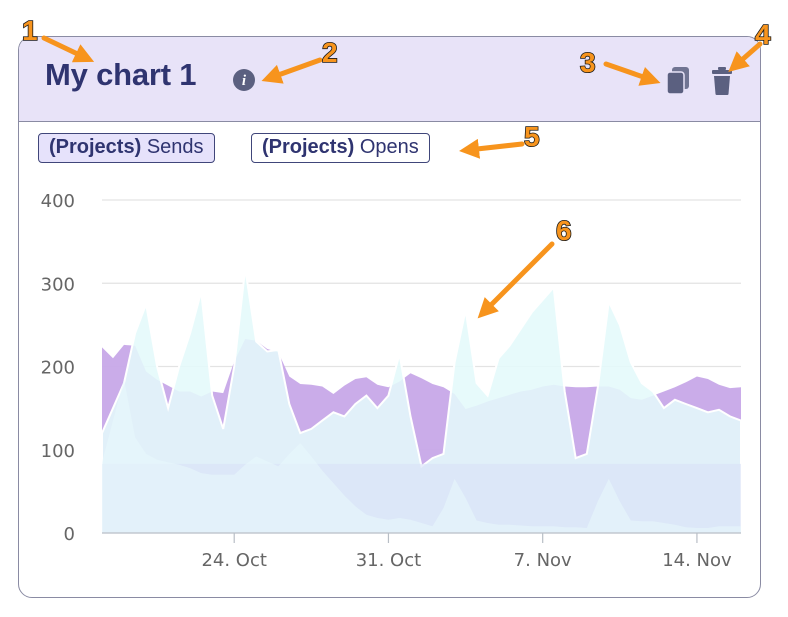  I want to click on x-tick-label: 14. Nov, so click(697, 560).